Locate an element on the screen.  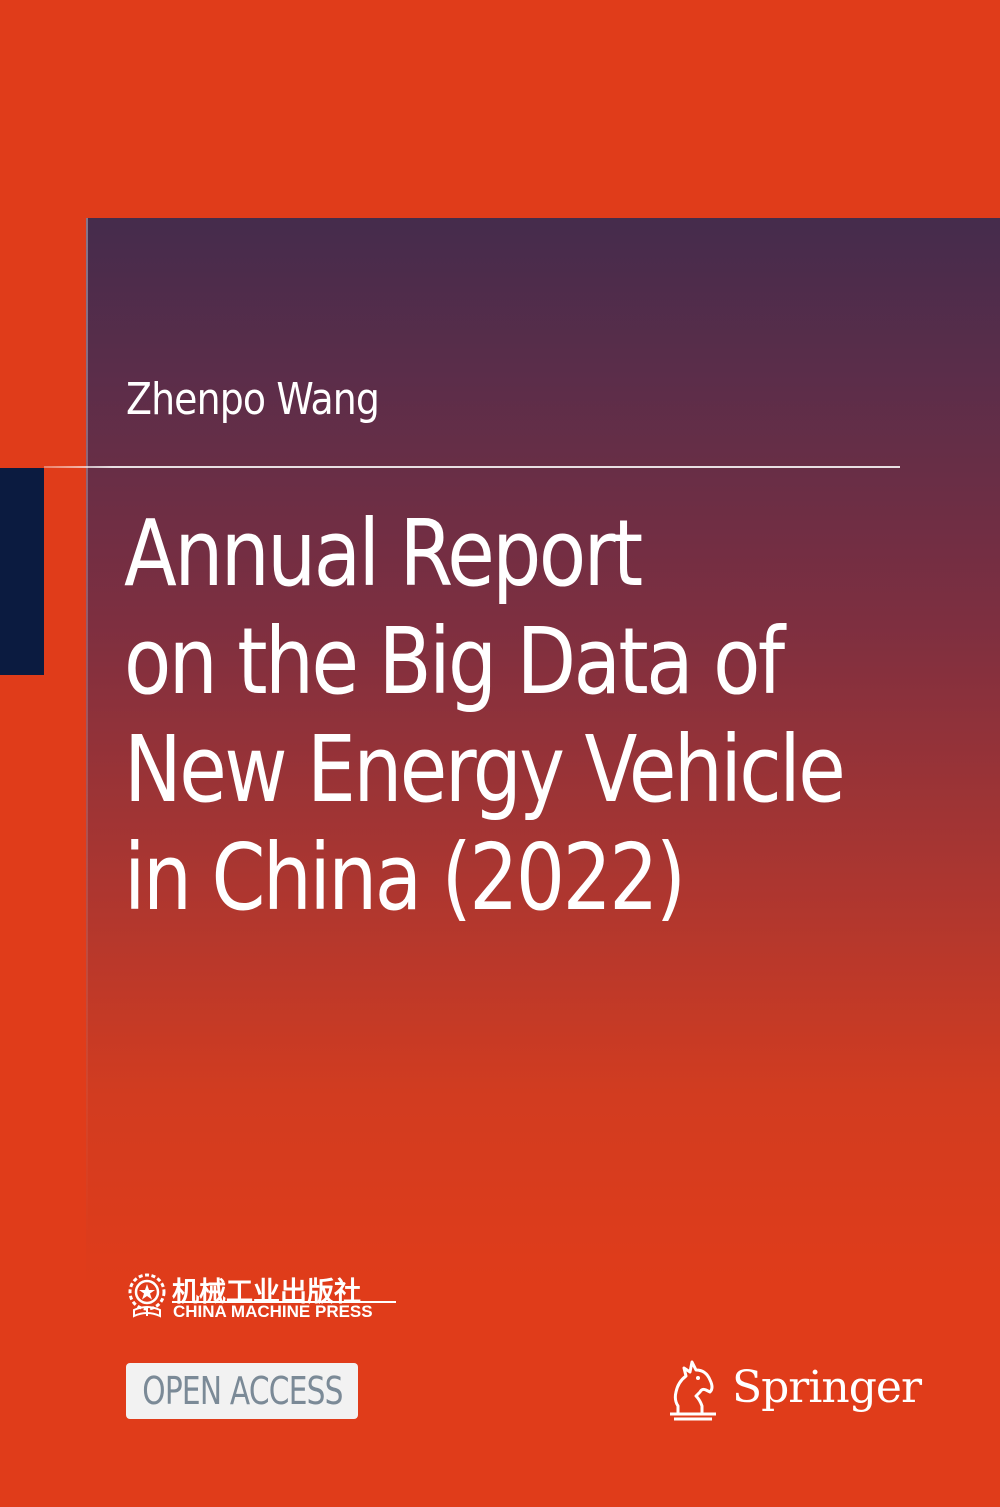
springer-logo: Springer is located at coordinates (794, 1391).